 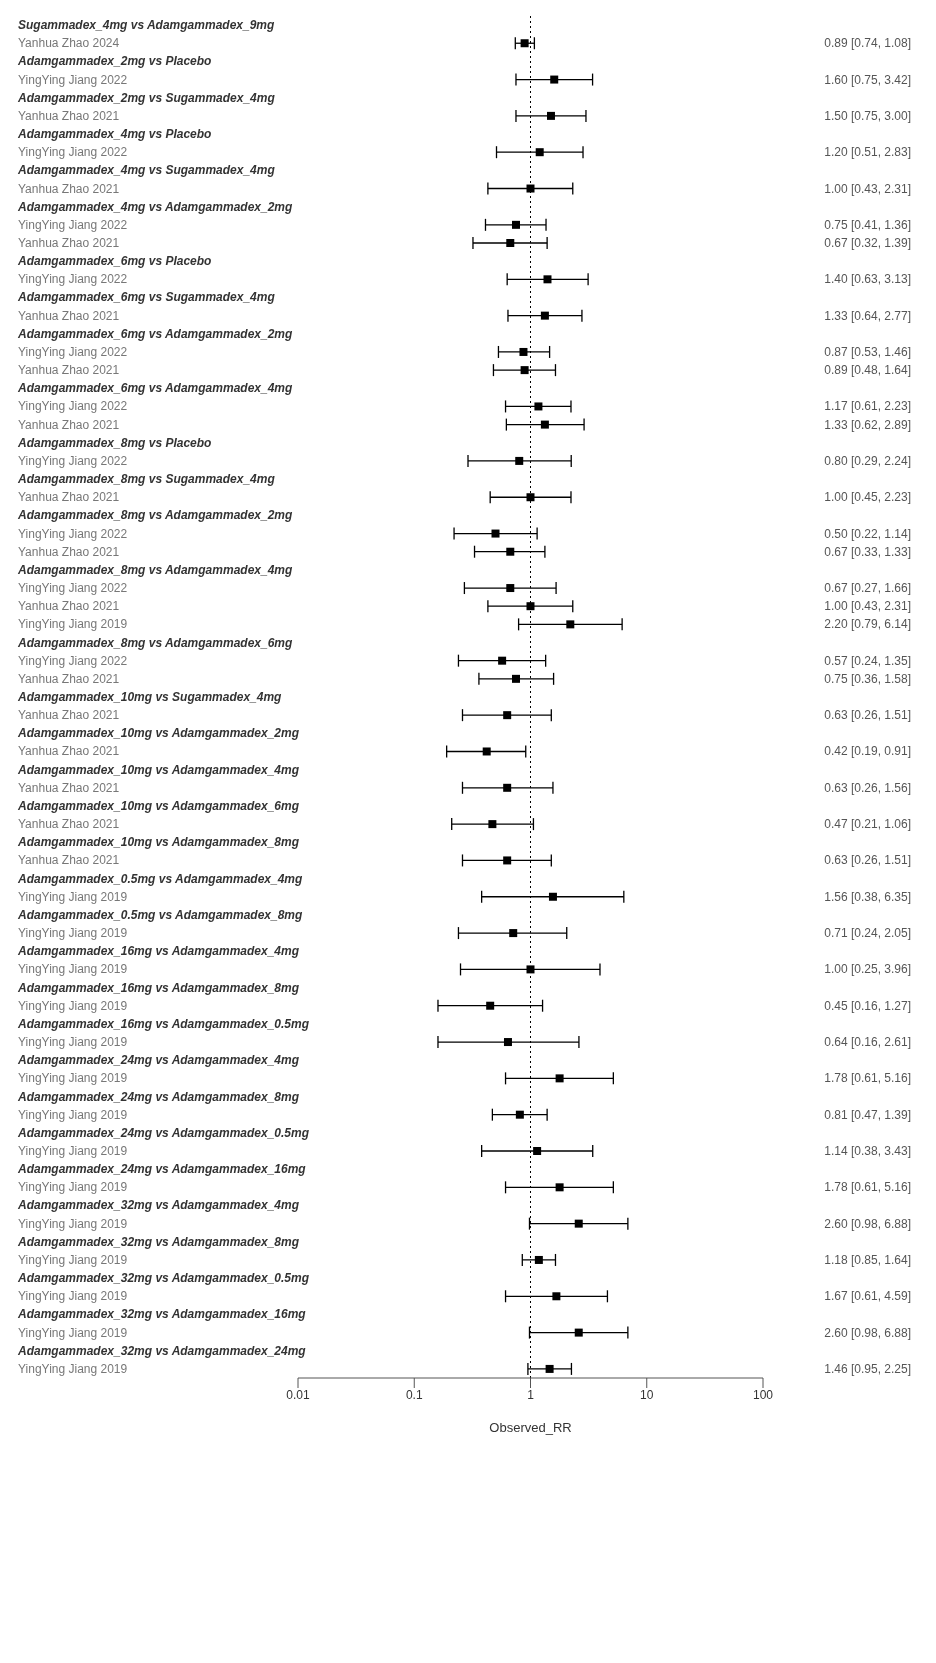 I want to click on data-label: 0.47 [0.21, 1.06], so click(x=867, y=824).